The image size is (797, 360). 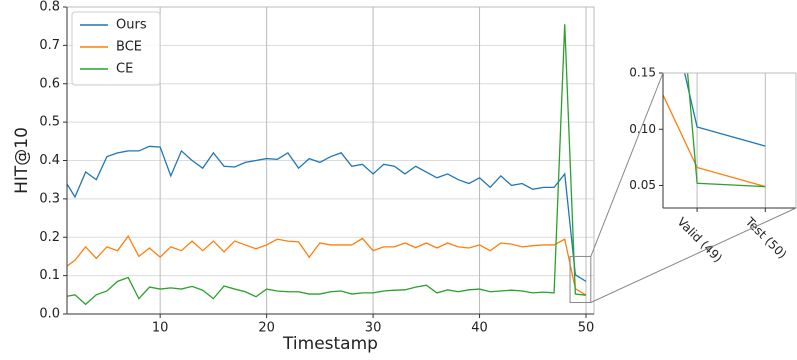 What do you see at coordinates (49, 45) in the screenshot?
I see `y-tick-label: 0.7` at bounding box center [49, 45].